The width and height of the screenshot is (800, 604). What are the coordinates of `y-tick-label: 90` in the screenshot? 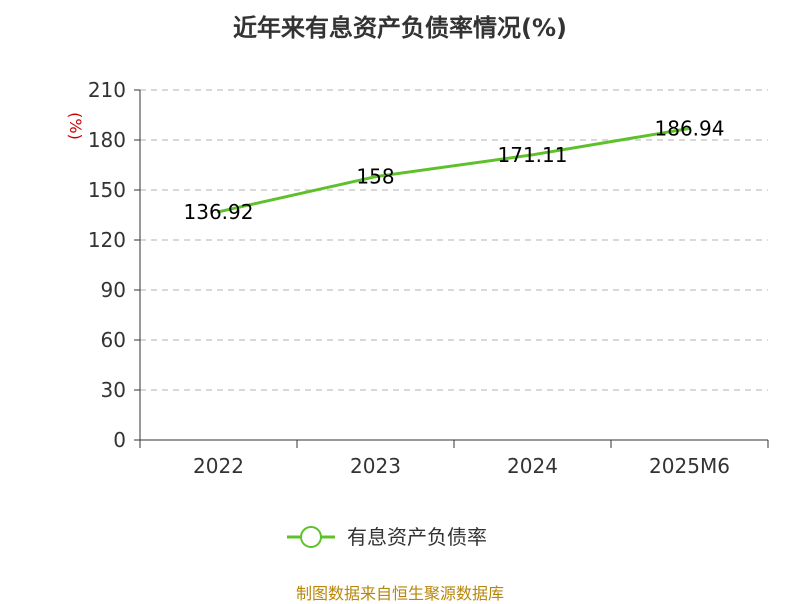 It's located at (113, 290).